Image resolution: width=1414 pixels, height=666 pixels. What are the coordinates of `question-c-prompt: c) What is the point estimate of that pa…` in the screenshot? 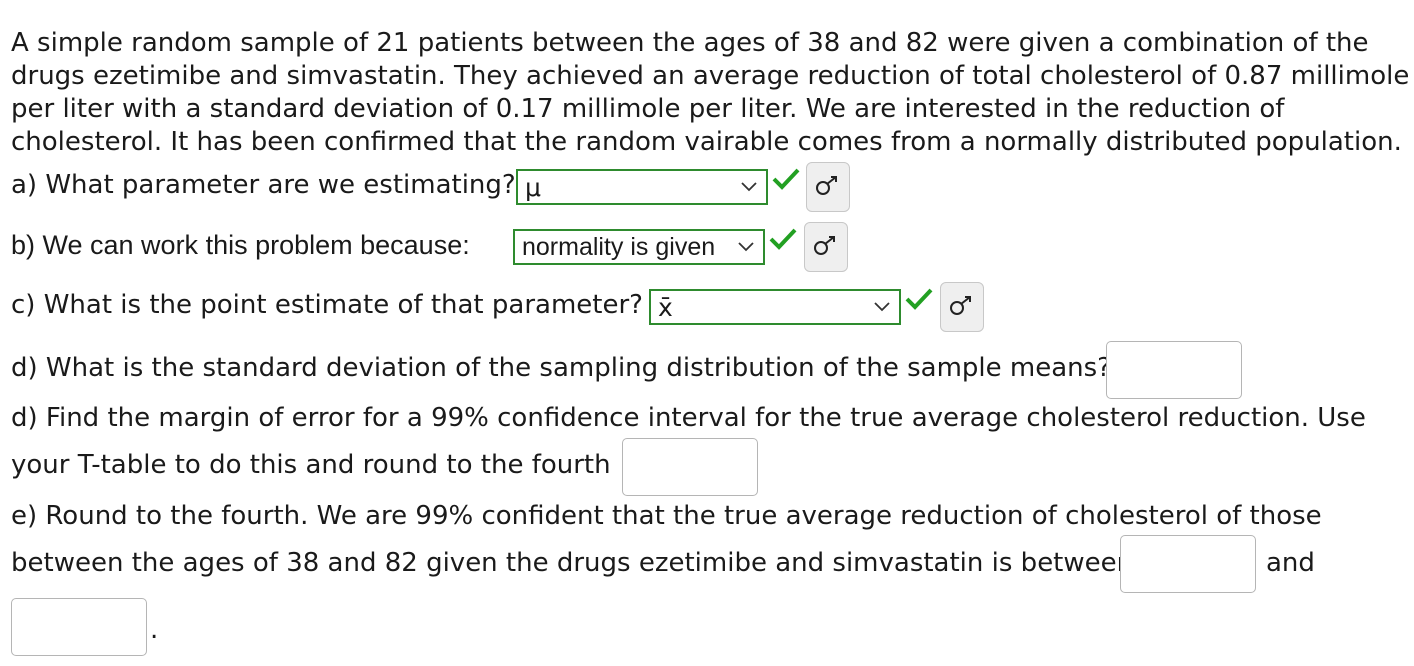 It's located at (327, 305).